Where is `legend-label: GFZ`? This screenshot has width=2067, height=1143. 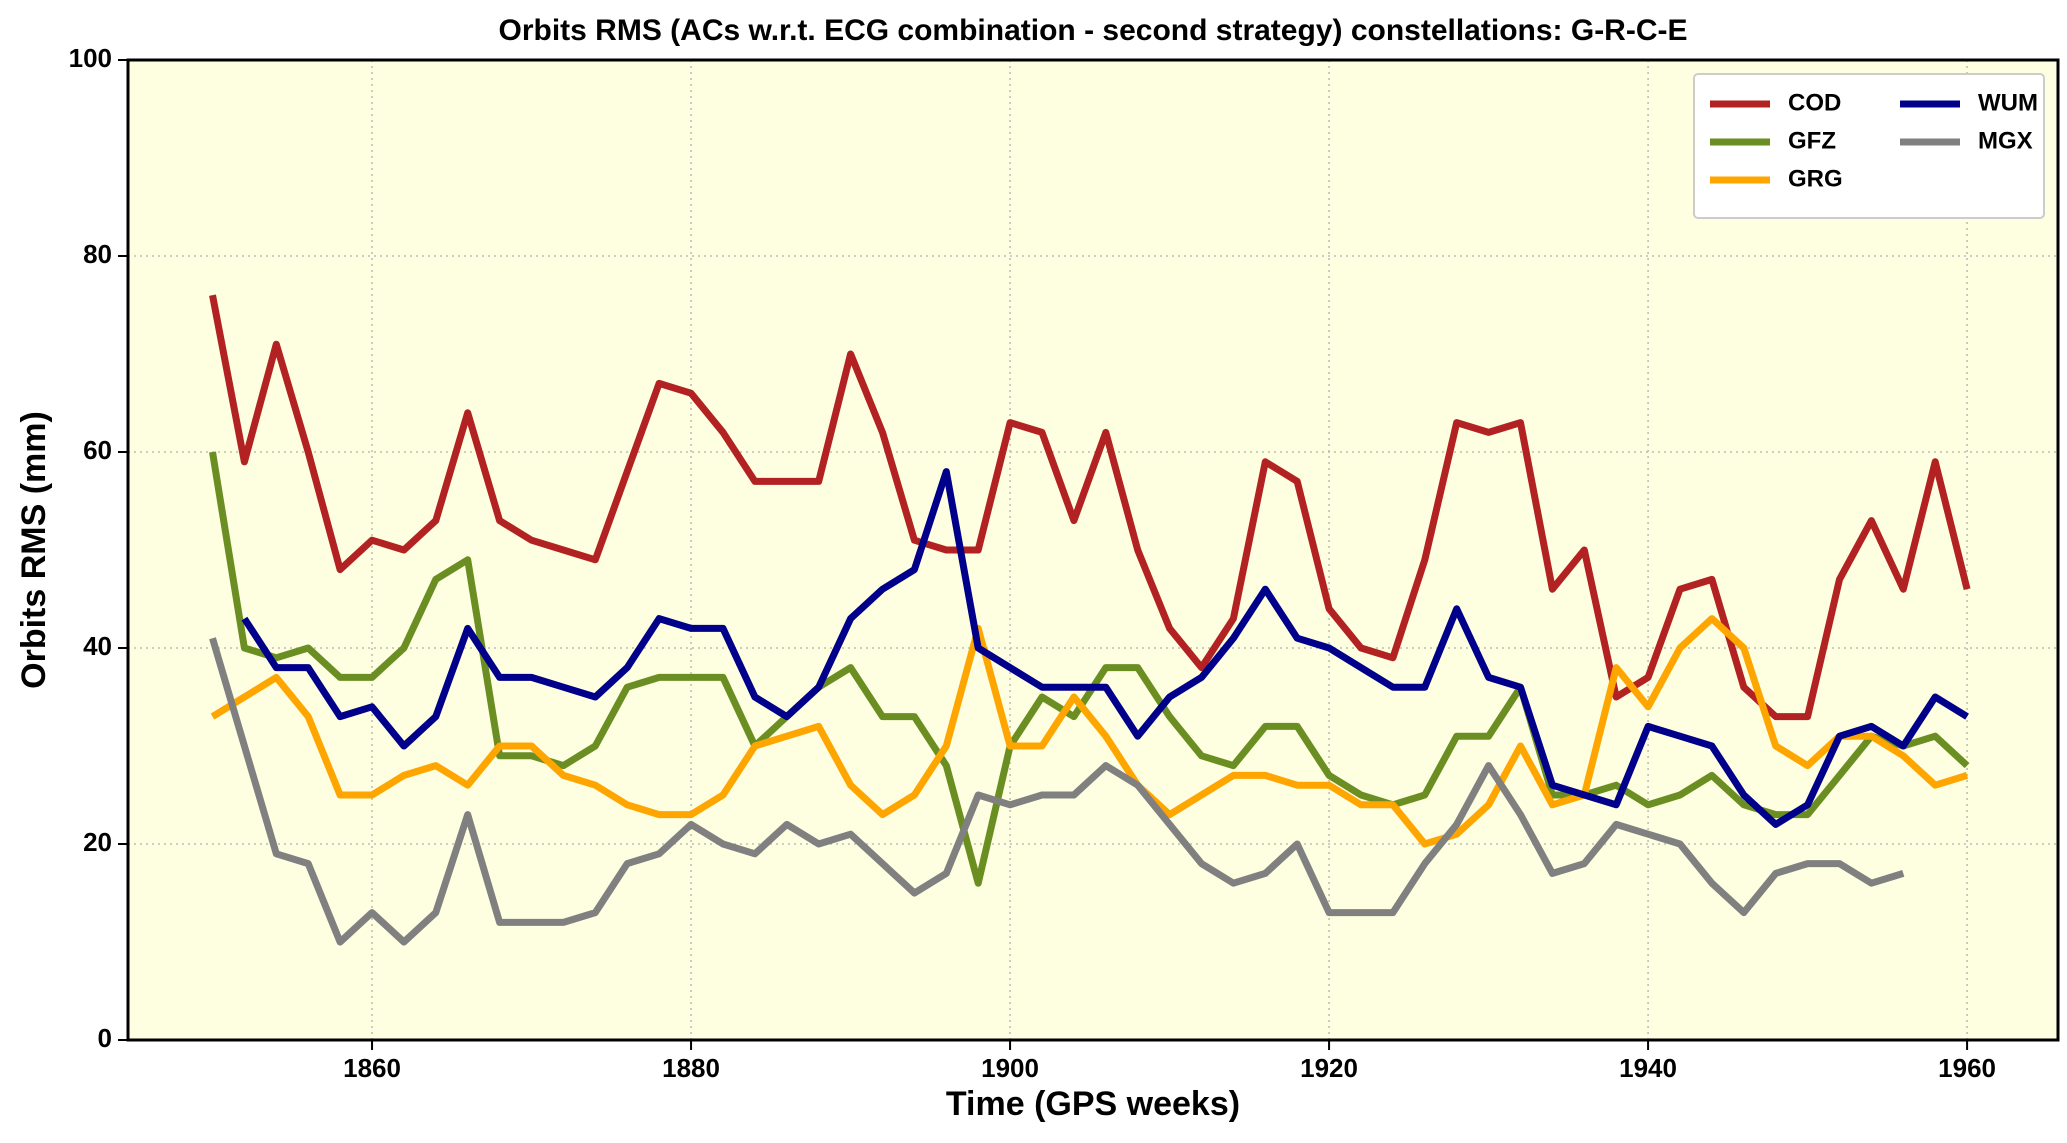 legend-label: GFZ is located at coordinates (1812, 140).